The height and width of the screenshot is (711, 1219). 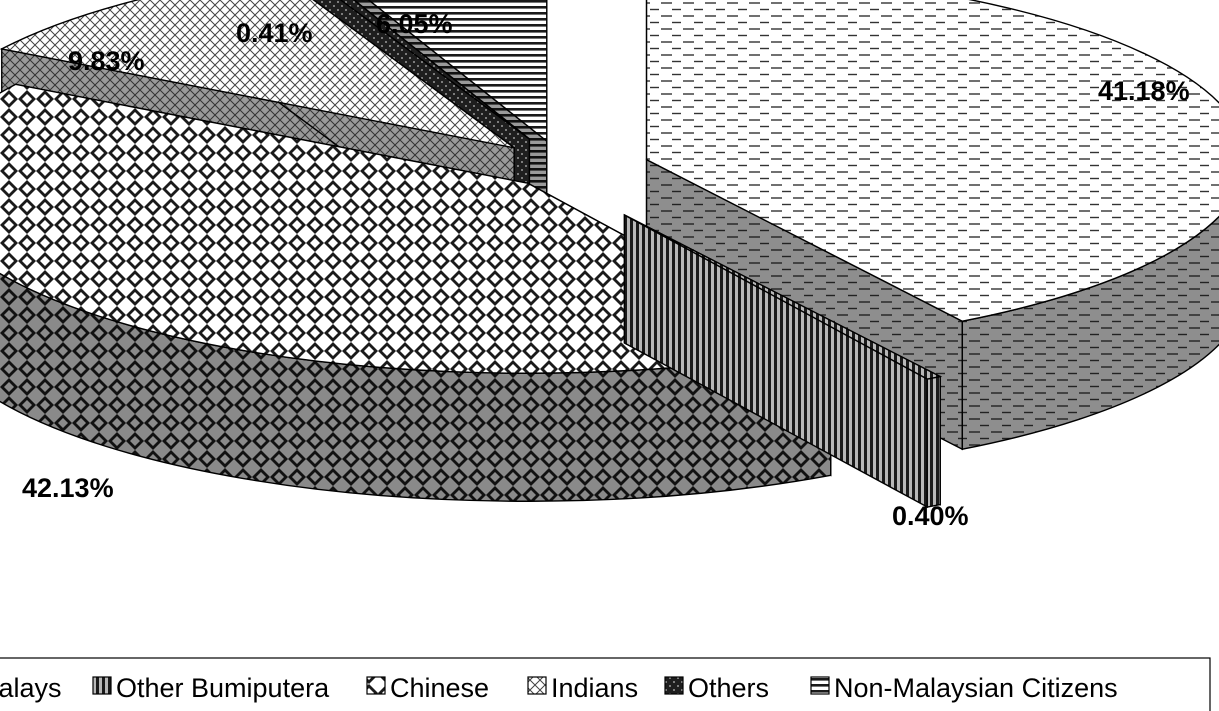 I want to click on value-label-other-bumiputera: 0.40%, so click(x=930, y=516).